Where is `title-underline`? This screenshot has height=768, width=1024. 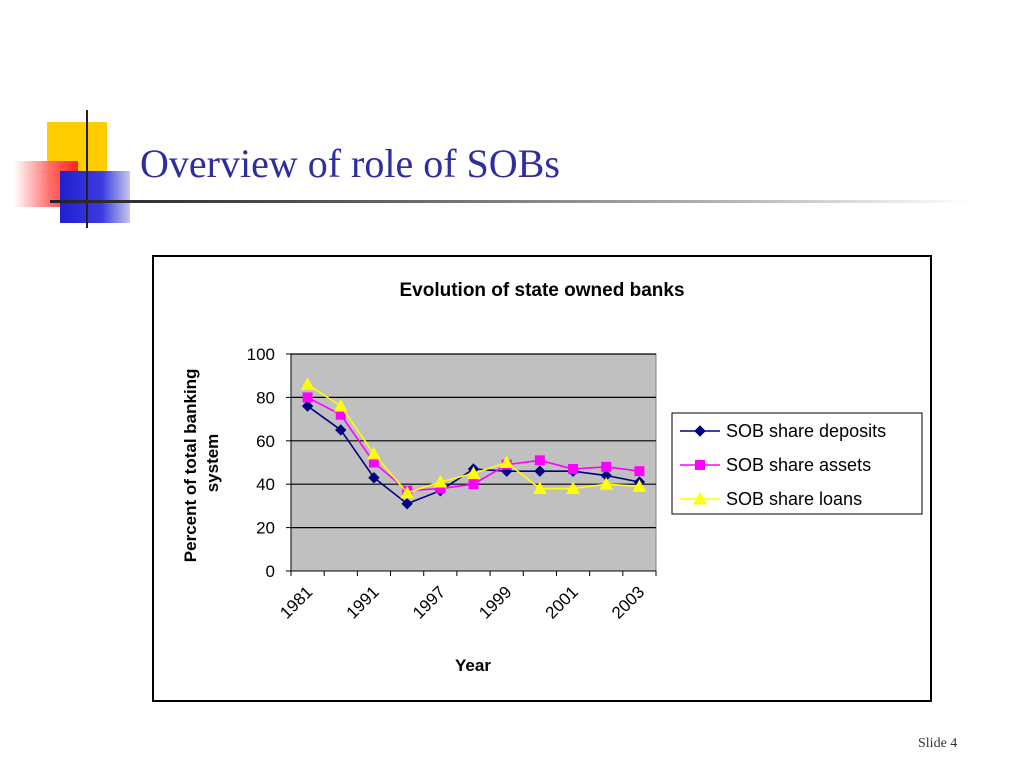
title-underline is located at coordinates (510, 201).